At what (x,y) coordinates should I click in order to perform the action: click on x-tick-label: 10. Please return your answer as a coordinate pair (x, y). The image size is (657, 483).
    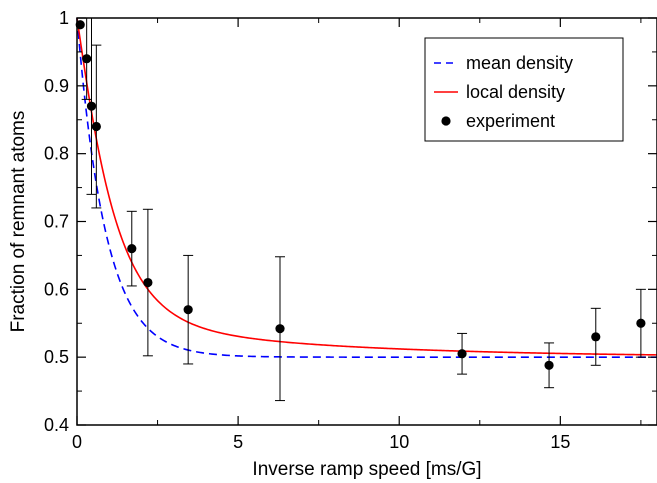
    Looking at the image, I should click on (399, 442).